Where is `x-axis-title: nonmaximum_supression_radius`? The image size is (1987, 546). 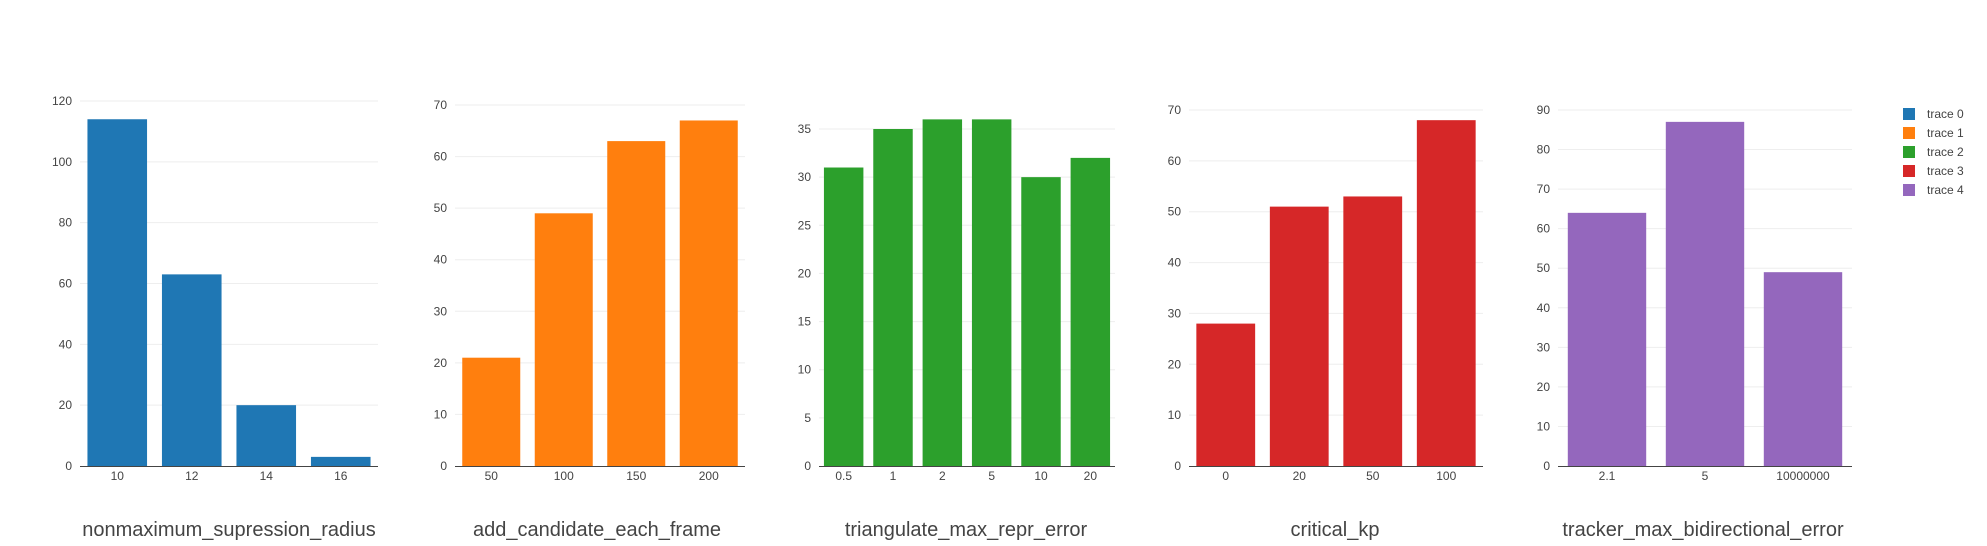
x-axis-title: nonmaximum_supression_radius is located at coordinates (228, 530).